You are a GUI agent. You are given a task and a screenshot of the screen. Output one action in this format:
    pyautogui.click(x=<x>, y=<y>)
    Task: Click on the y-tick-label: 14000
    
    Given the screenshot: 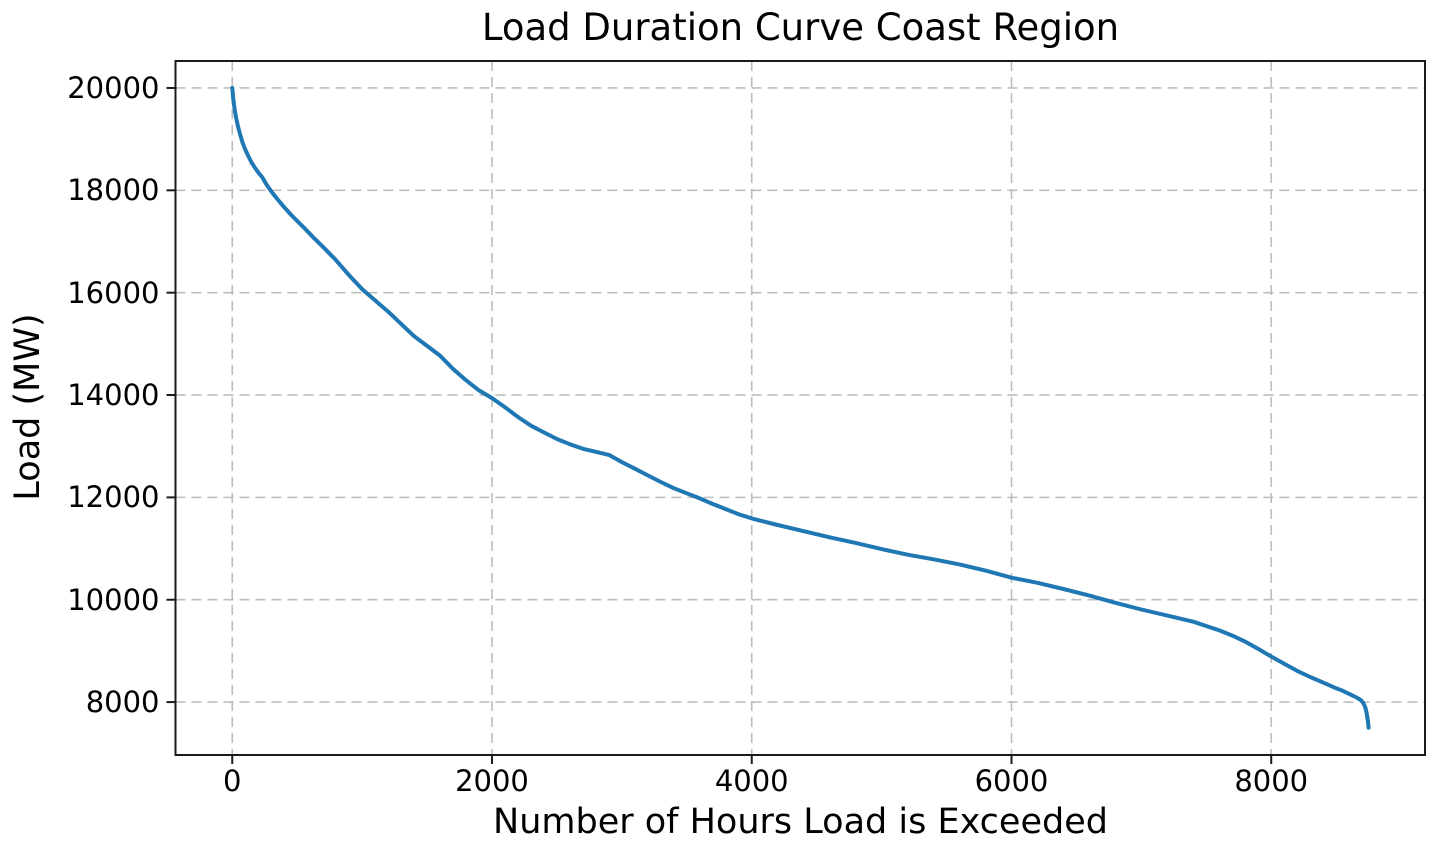 What is the action you would take?
    pyautogui.click(x=113, y=395)
    